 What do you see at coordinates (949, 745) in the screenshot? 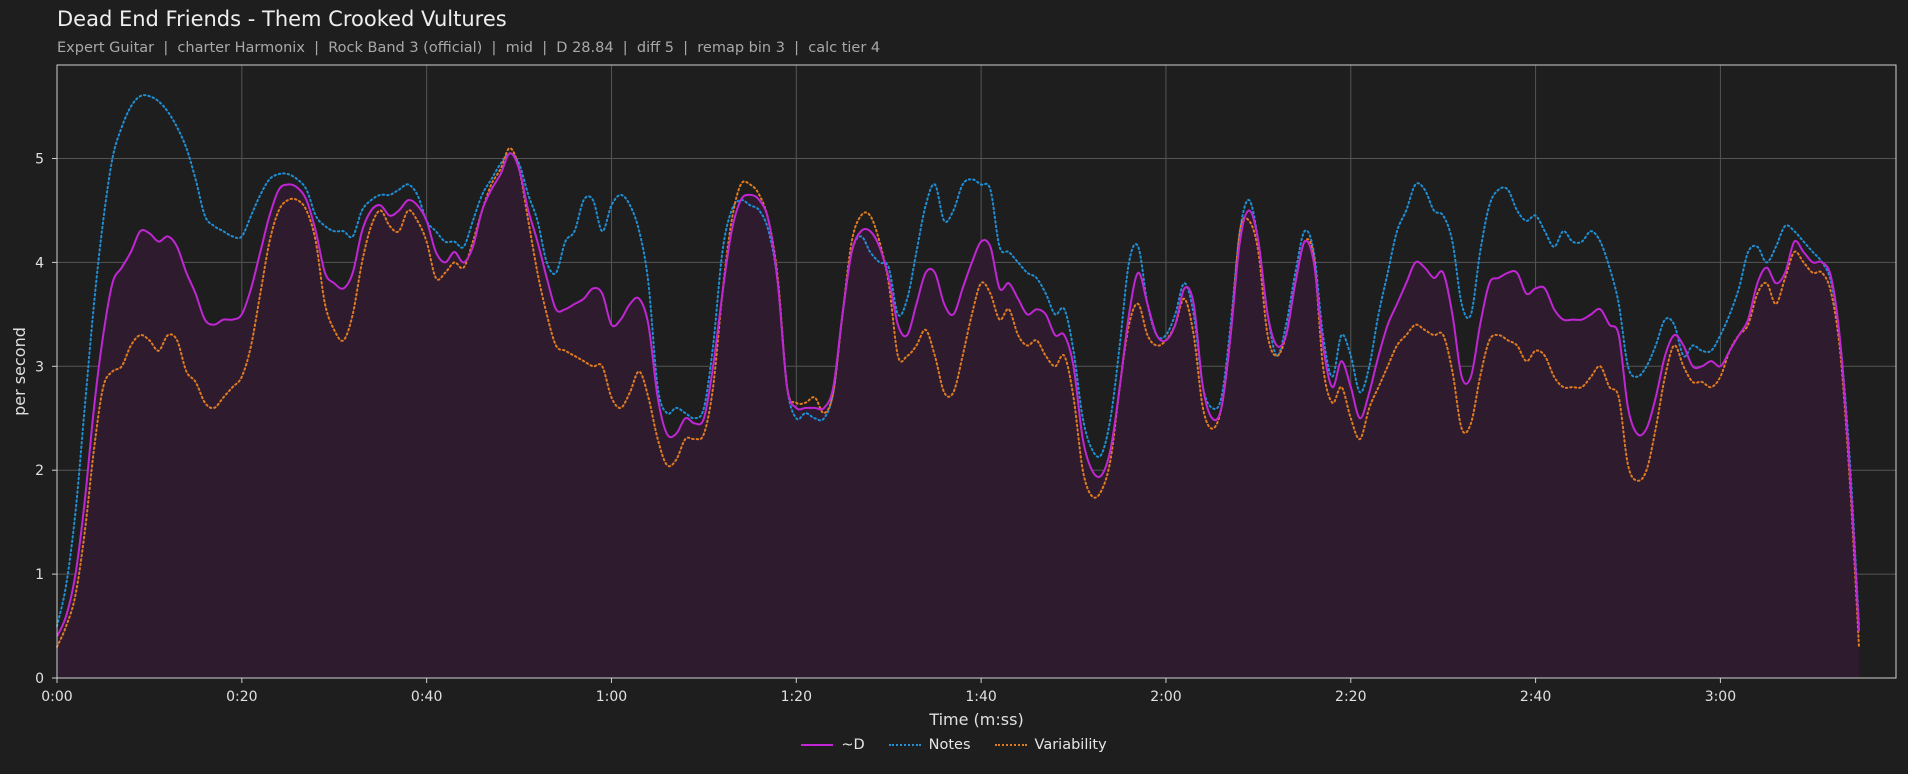
I see `legend-label-notes: Notes` at bounding box center [949, 745].